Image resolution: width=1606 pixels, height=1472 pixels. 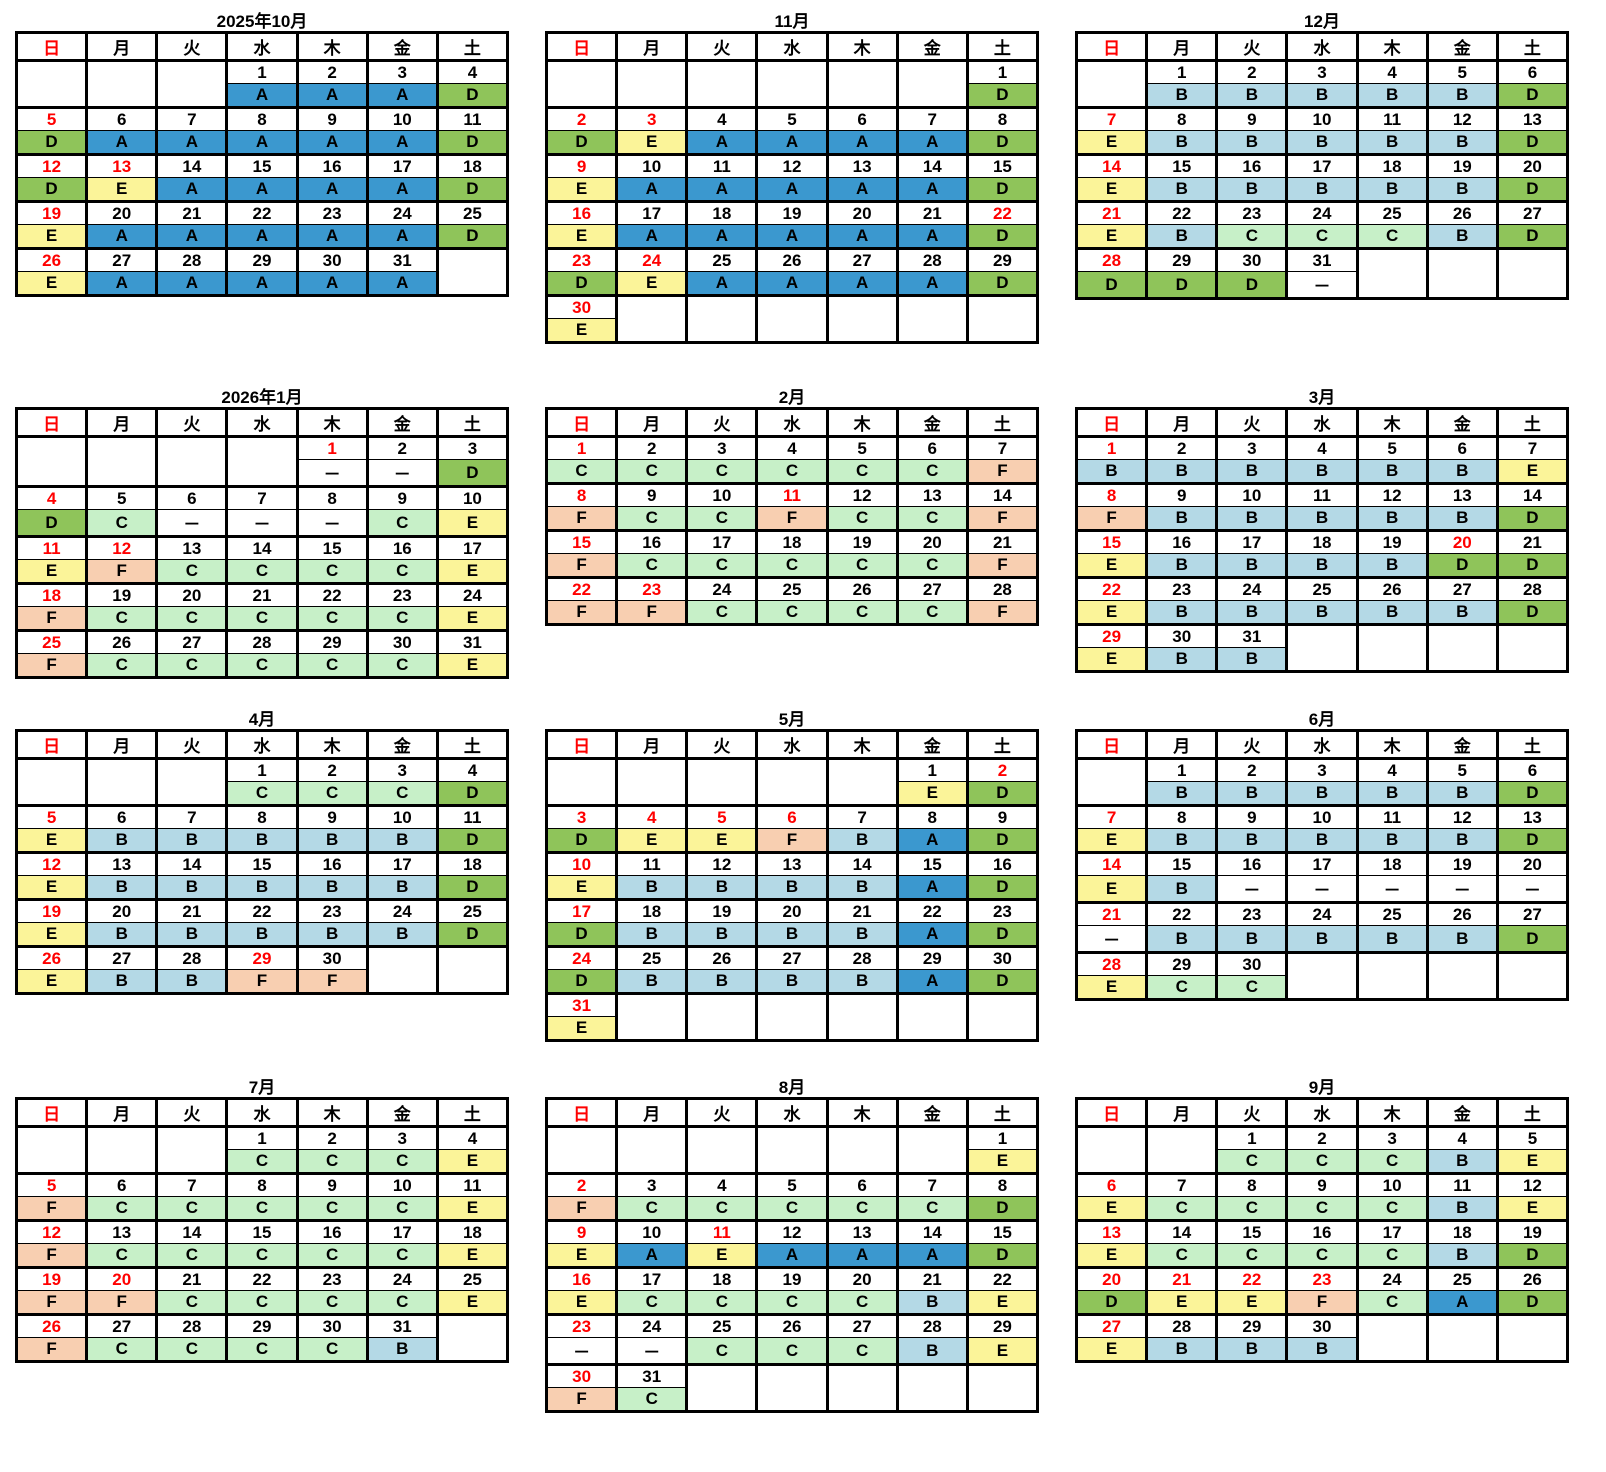 What do you see at coordinates (1111, 1184) in the screenshot?
I see `day-number: 6` at bounding box center [1111, 1184].